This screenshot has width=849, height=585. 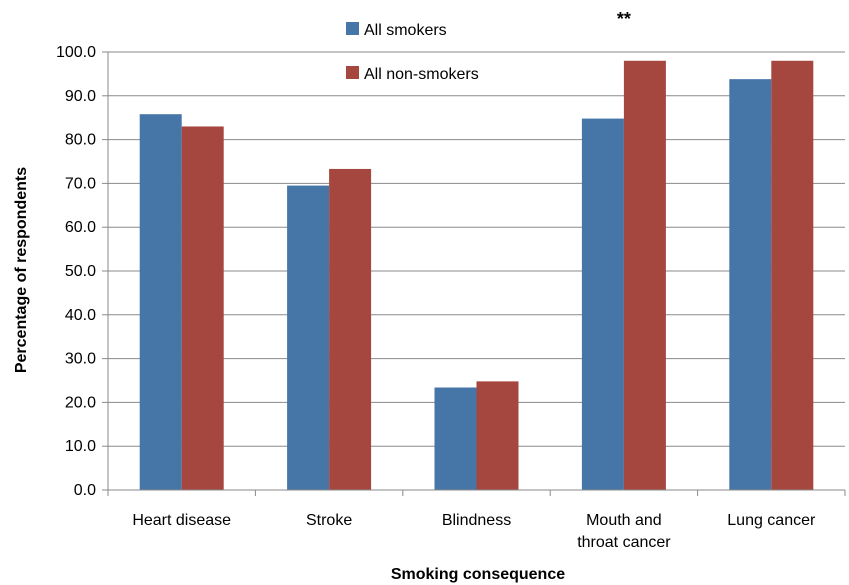 I want to click on y-tick-label: 30.0, so click(x=80, y=359).